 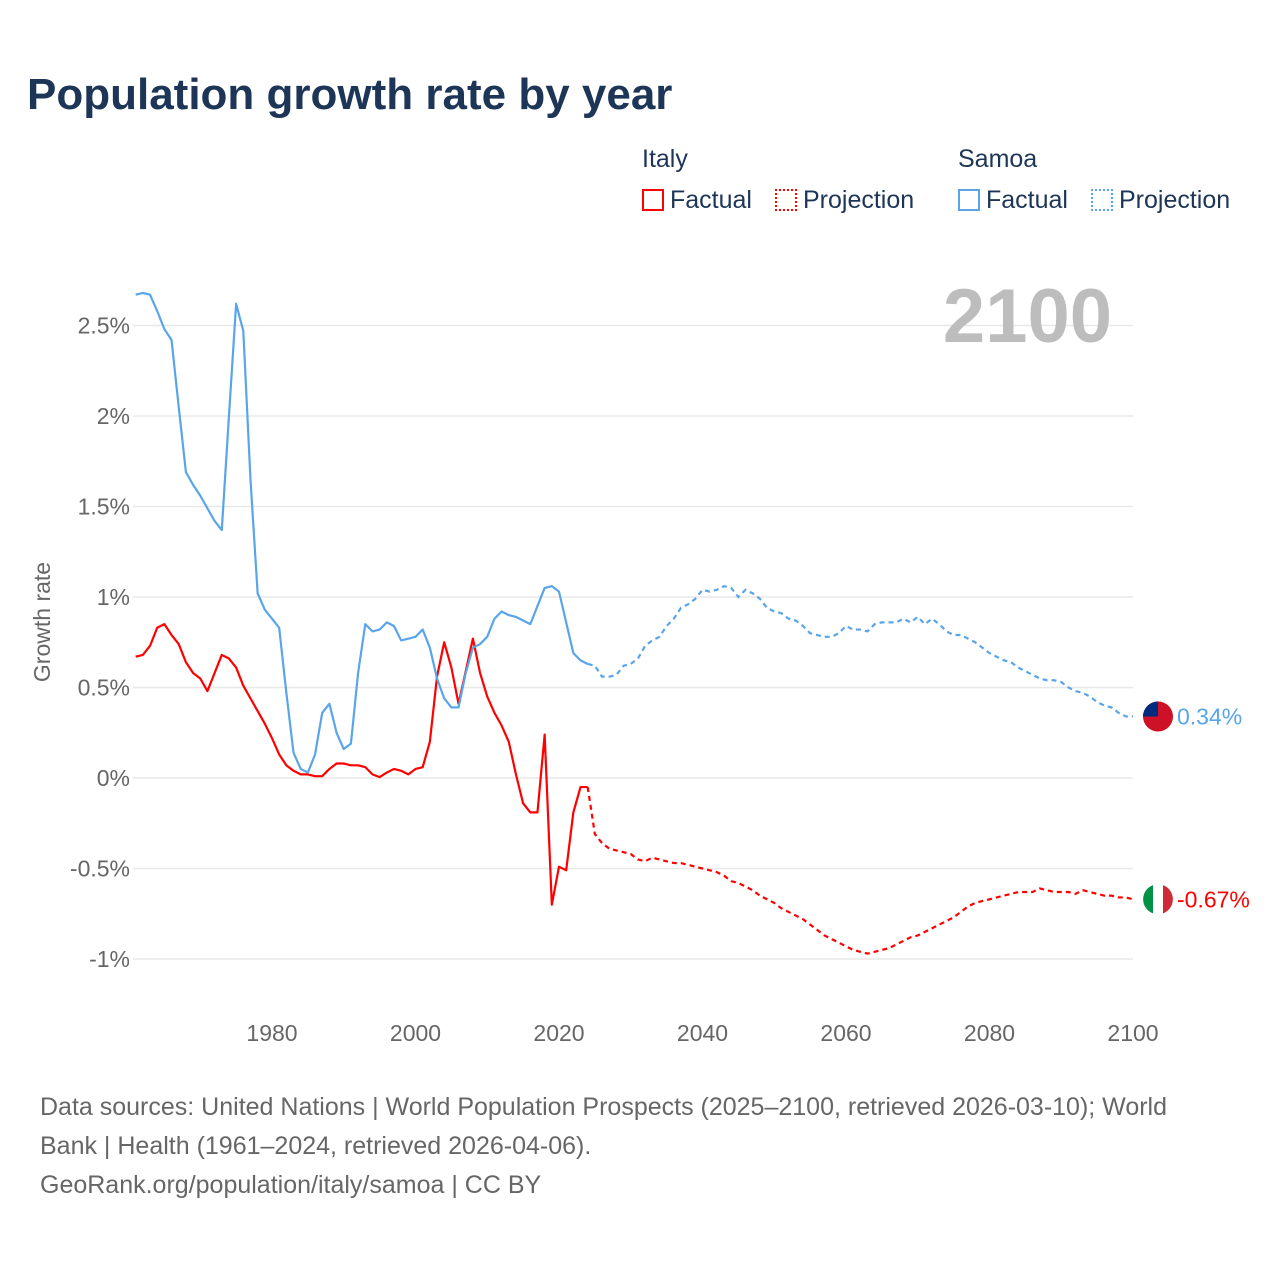 What do you see at coordinates (104, 688) in the screenshot?
I see `y-tick-label: 0.5%` at bounding box center [104, 688].